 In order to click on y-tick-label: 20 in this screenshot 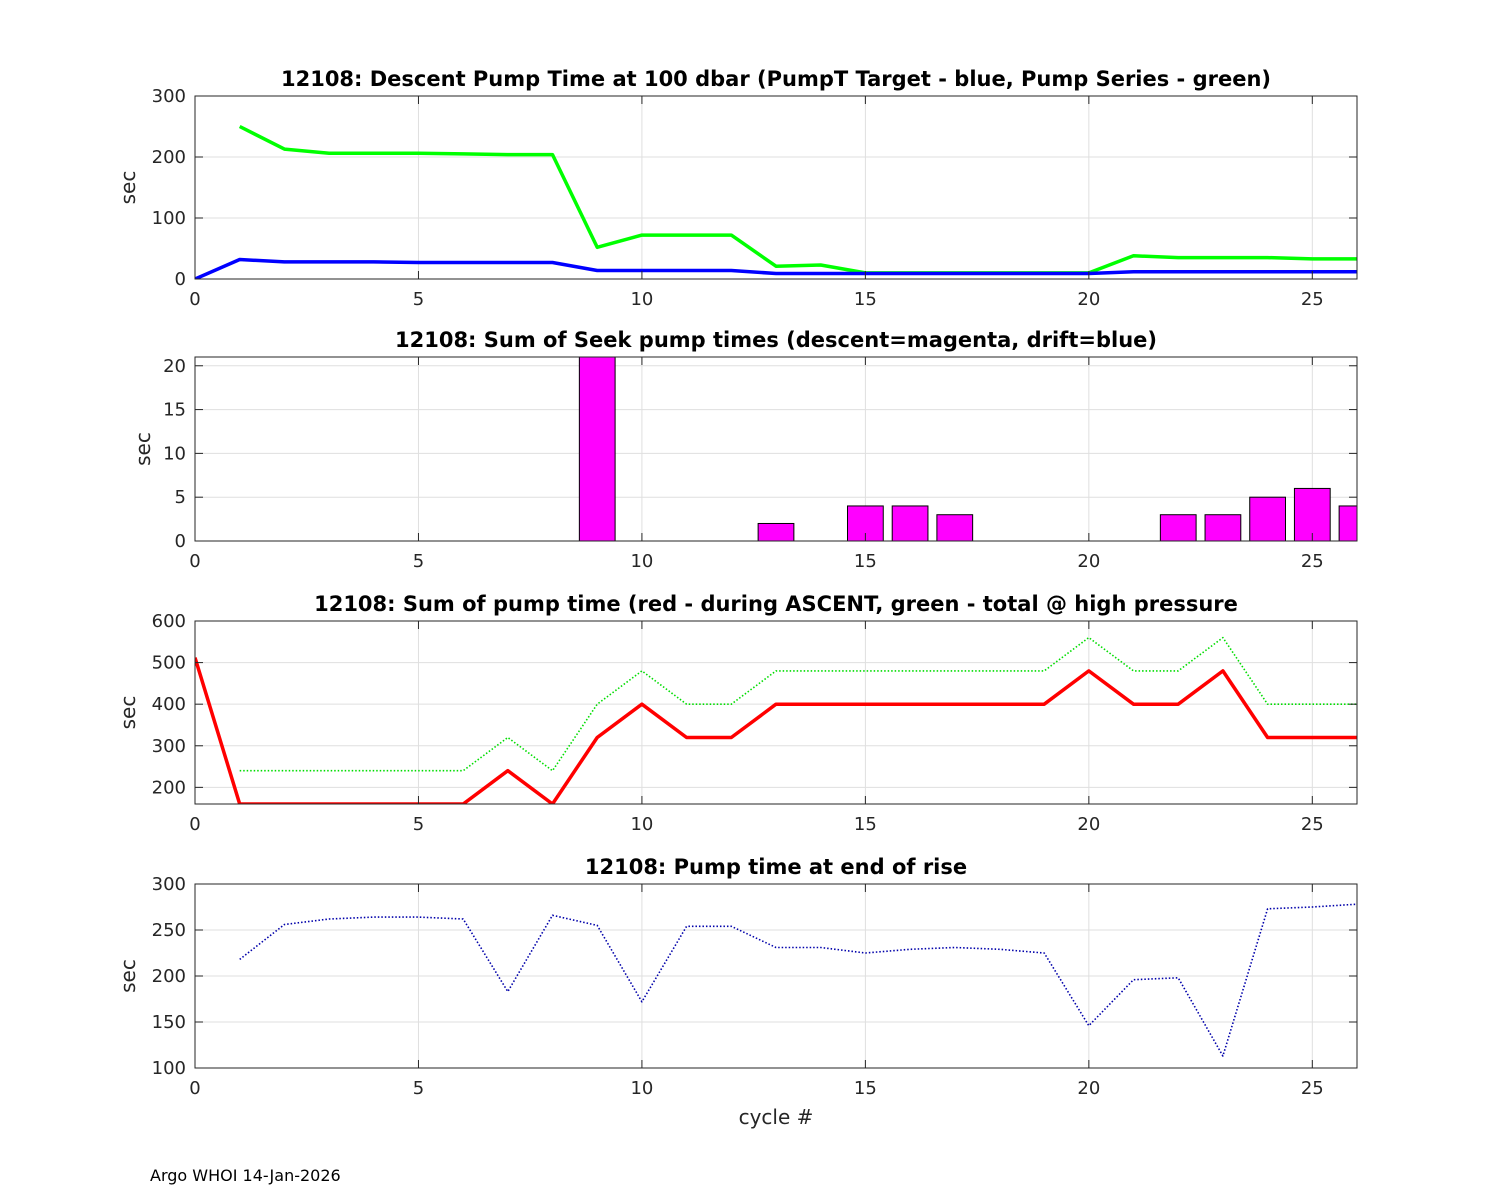, I will do `click(174, 366)`.